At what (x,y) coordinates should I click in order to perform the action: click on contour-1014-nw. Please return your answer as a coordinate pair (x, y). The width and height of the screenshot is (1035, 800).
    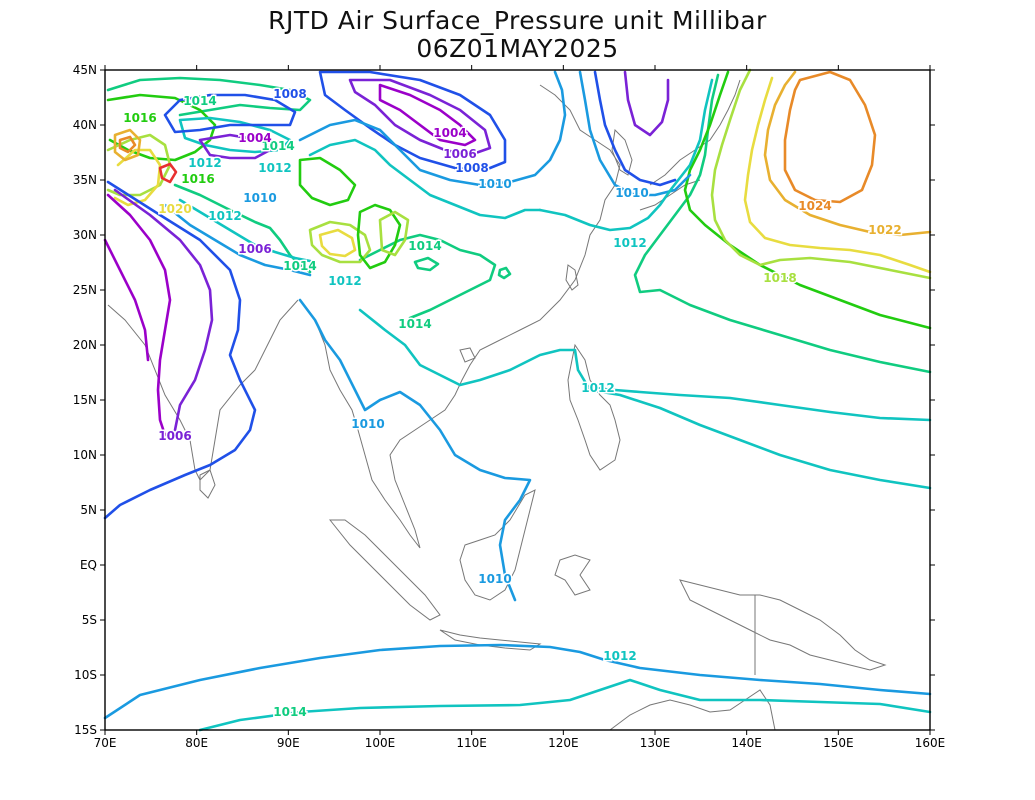
    Looking at the image, I should click on (209, 96).